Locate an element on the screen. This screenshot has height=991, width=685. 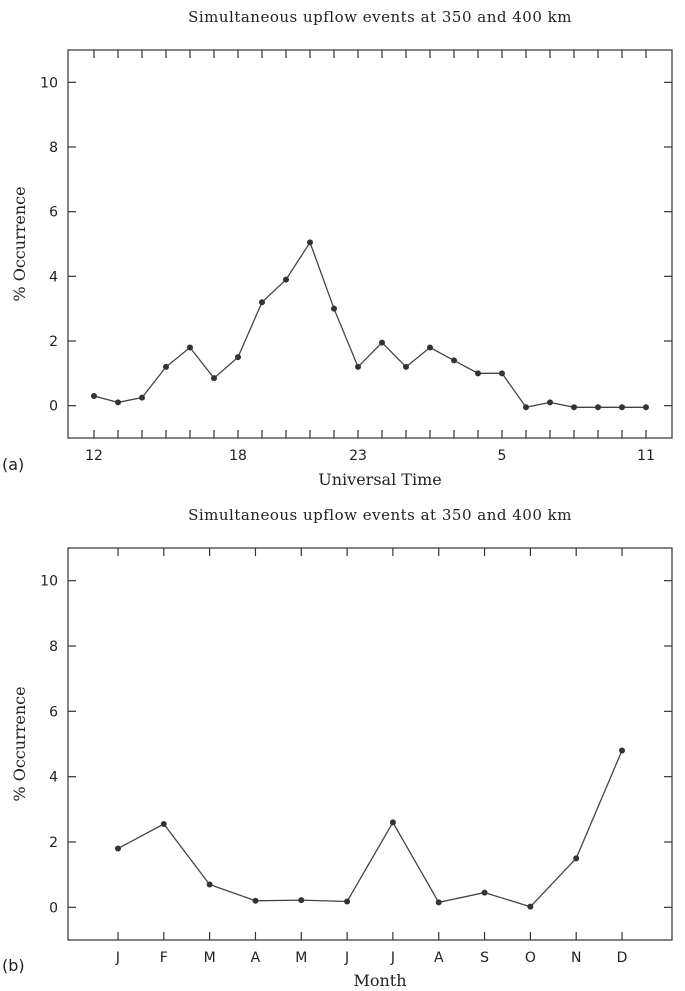
panel-b-series-line is located at coordinates (370, 829).